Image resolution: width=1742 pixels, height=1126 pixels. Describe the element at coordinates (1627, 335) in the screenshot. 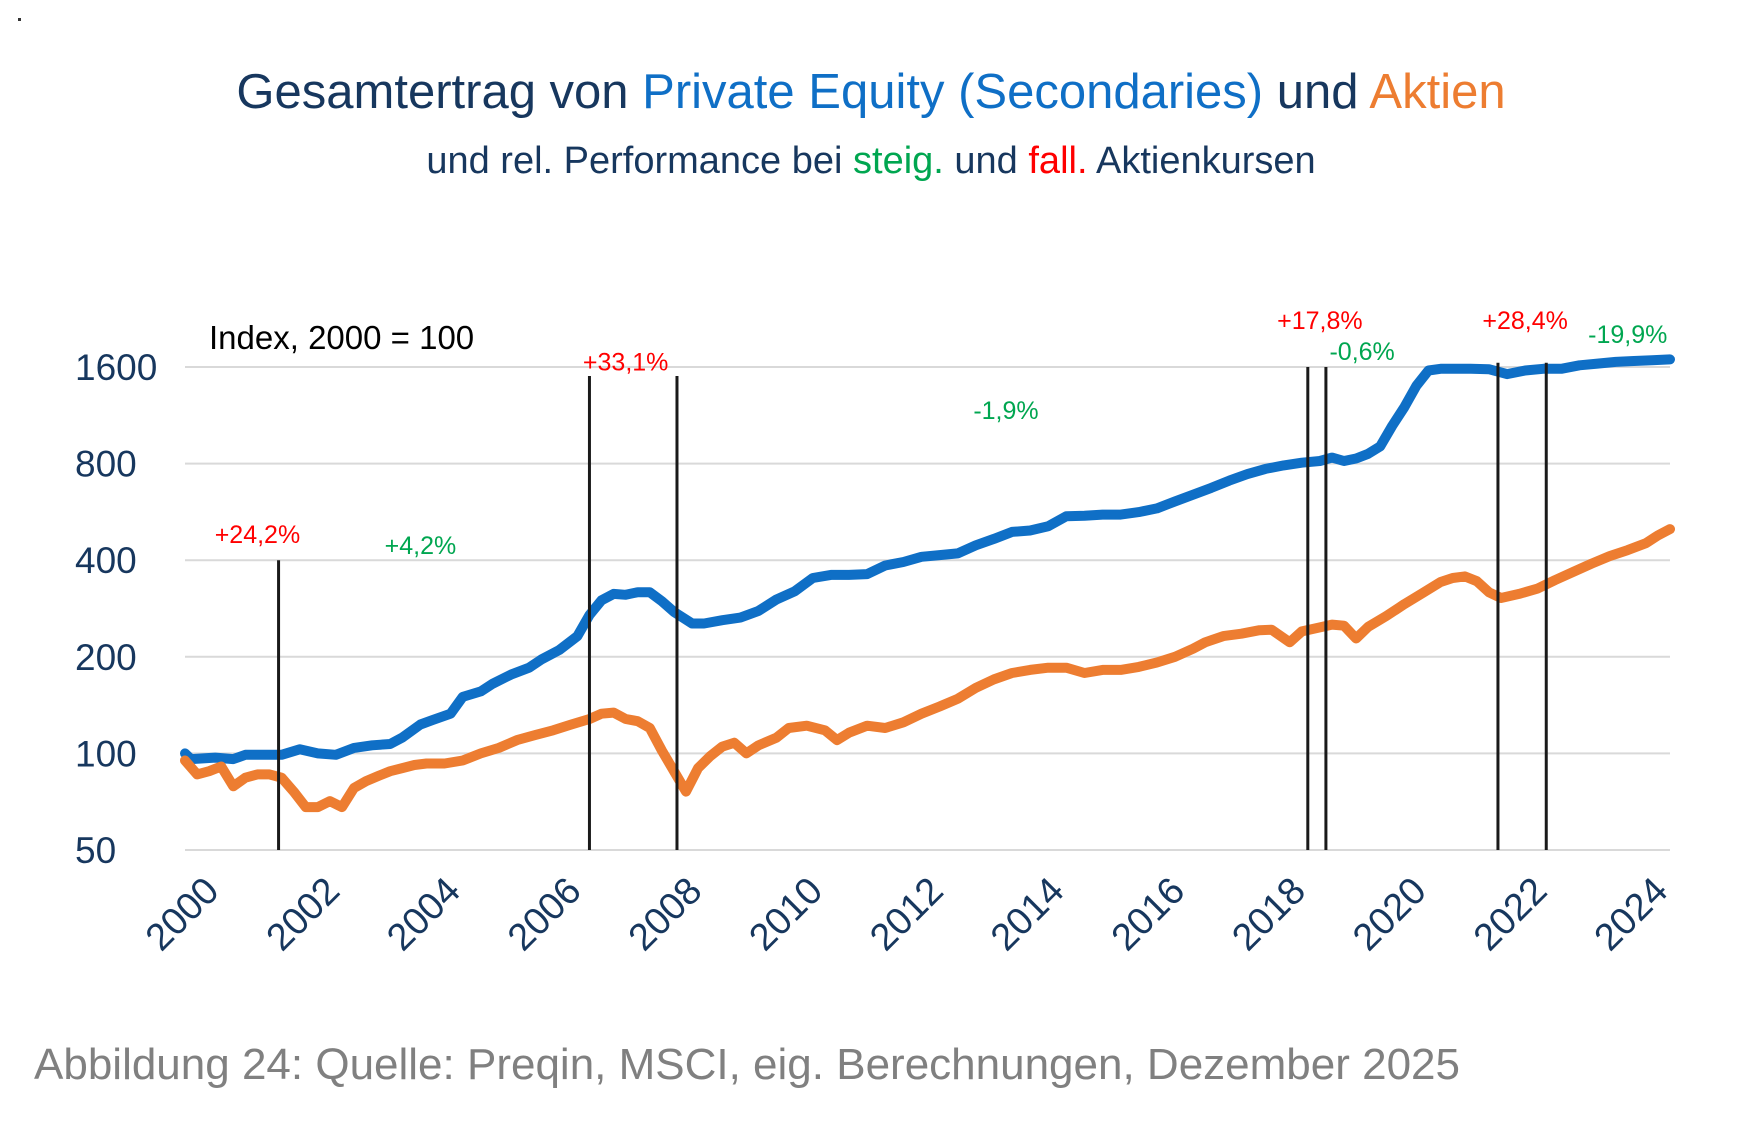

I see `annotation-label-8: -19,9%` at that location.